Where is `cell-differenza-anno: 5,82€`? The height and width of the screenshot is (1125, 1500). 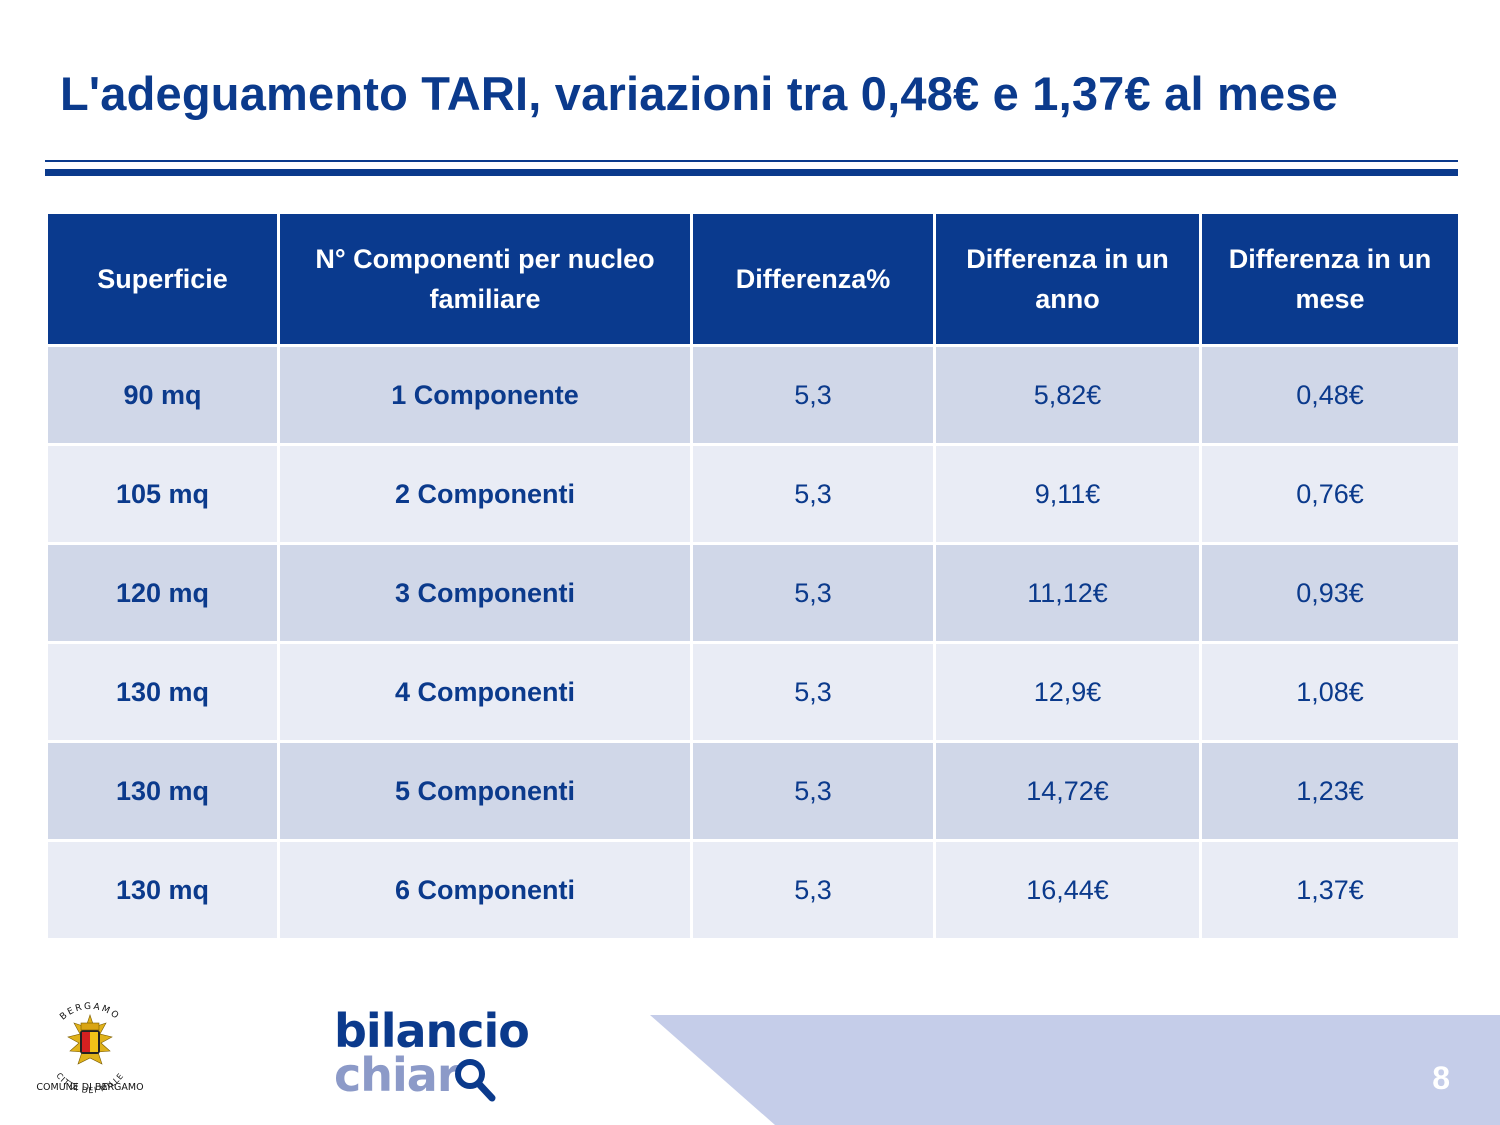 cell-differenza-anno: 5,82€ is located at coordinates (1067, 395).